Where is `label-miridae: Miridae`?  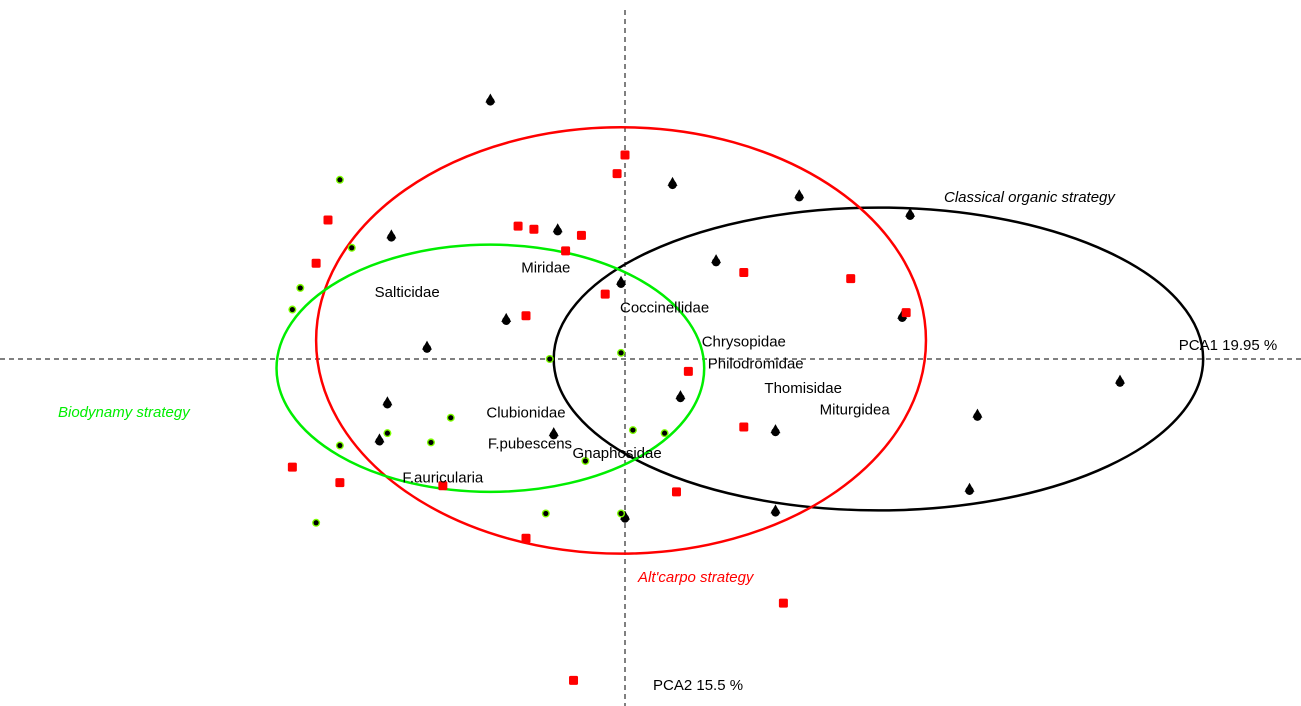 label-miridae: Miridae is located at coordinates (545, 267).